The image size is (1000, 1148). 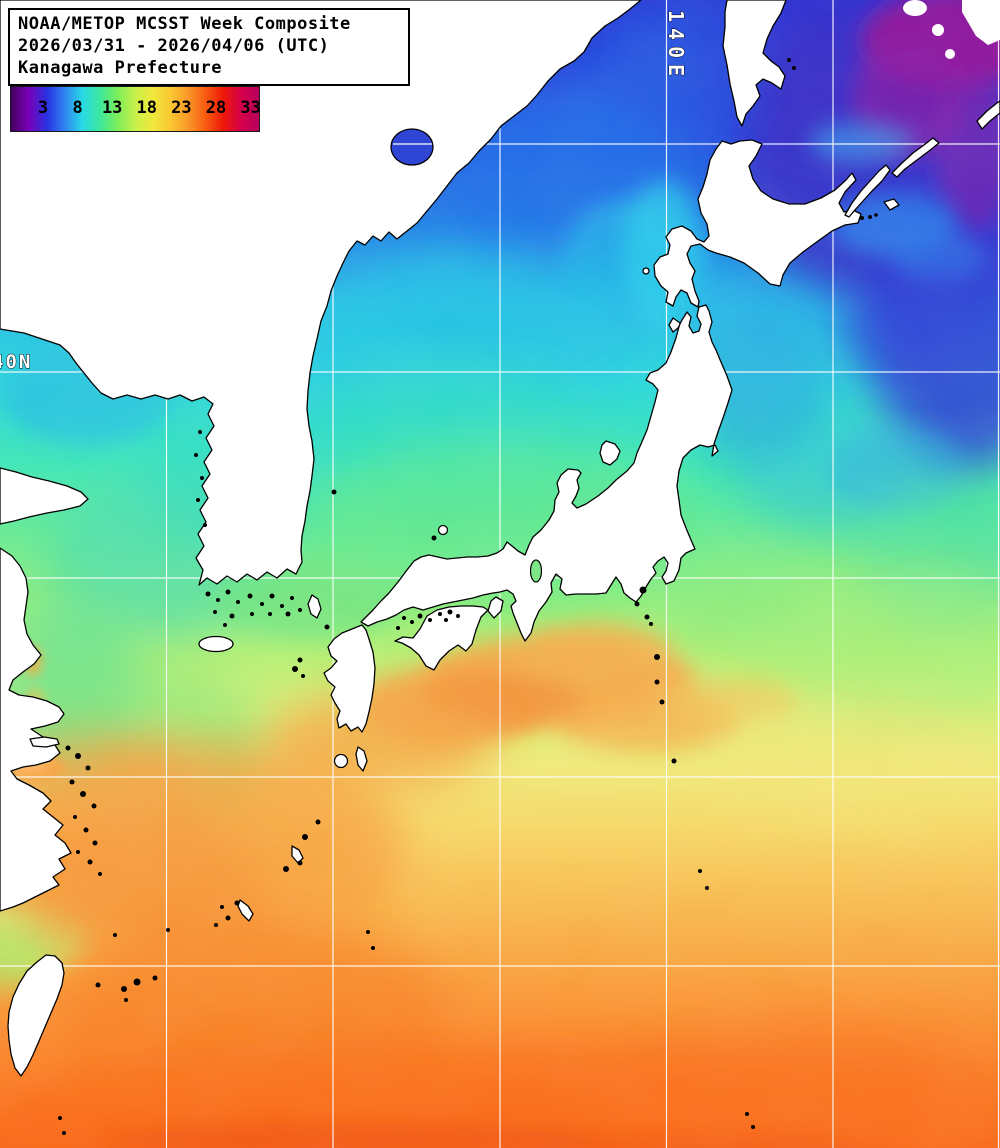 What do you see at coordinates (184, 24) in the screenshot?
I see `title-line-product: NOAA/METOP MCSST Week Composite` at bounding box center [184, 24].